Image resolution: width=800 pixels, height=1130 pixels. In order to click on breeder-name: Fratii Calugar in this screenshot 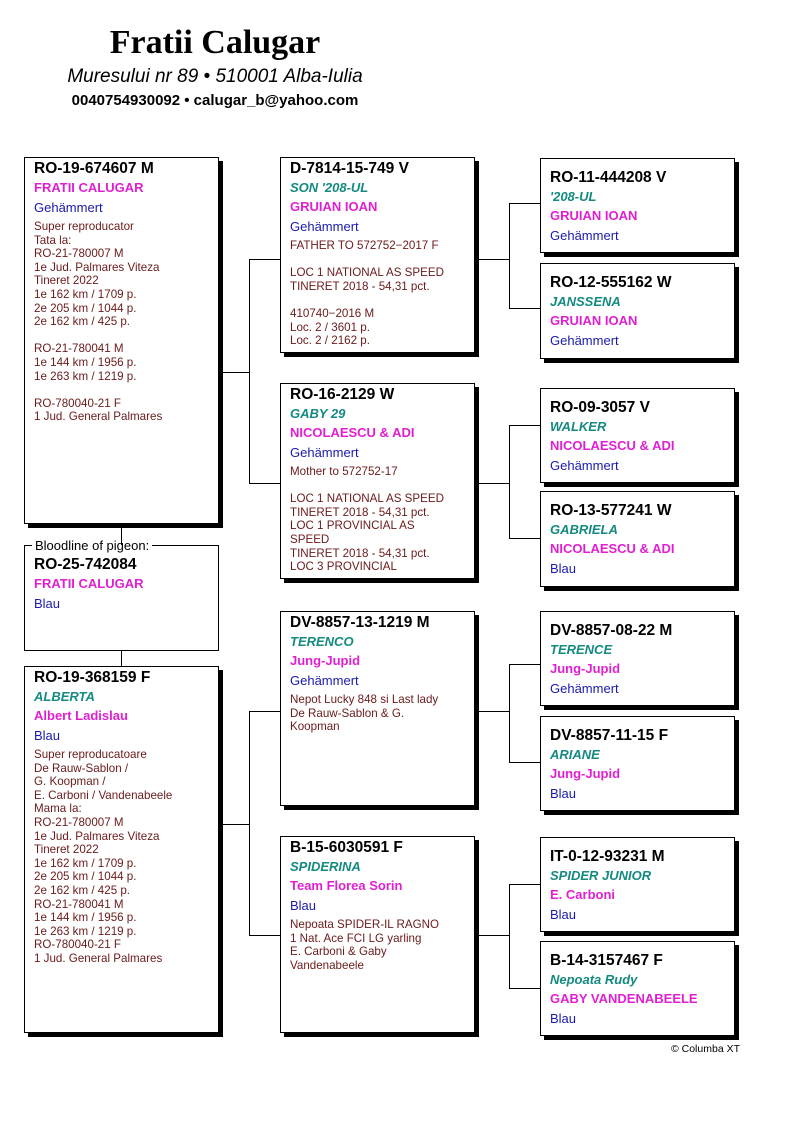, I will do `click(215, 42)`.